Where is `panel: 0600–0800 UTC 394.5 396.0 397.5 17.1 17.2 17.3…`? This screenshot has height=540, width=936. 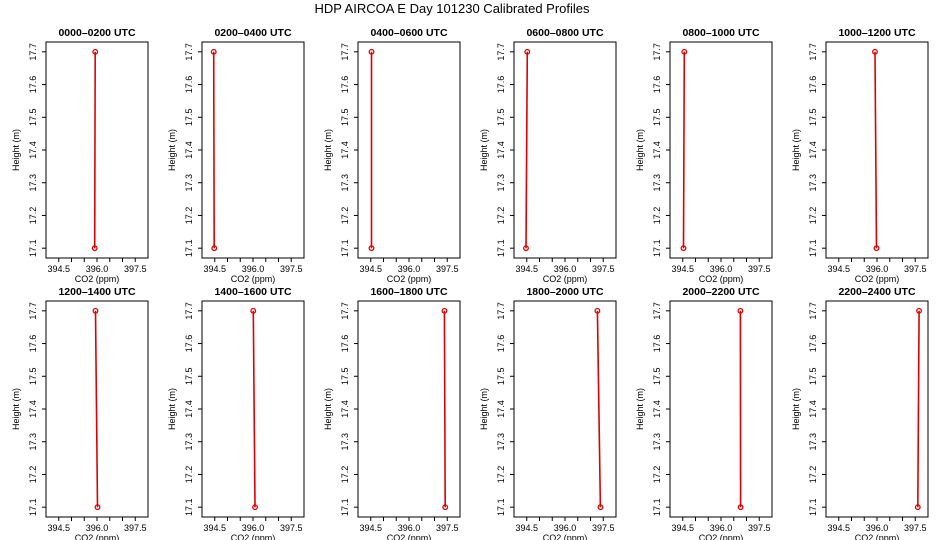 panel: 0600–0800 UTC 394.5 396.0 397.5 17.1 17.2 17.3… is located at coordinates (548, 155).